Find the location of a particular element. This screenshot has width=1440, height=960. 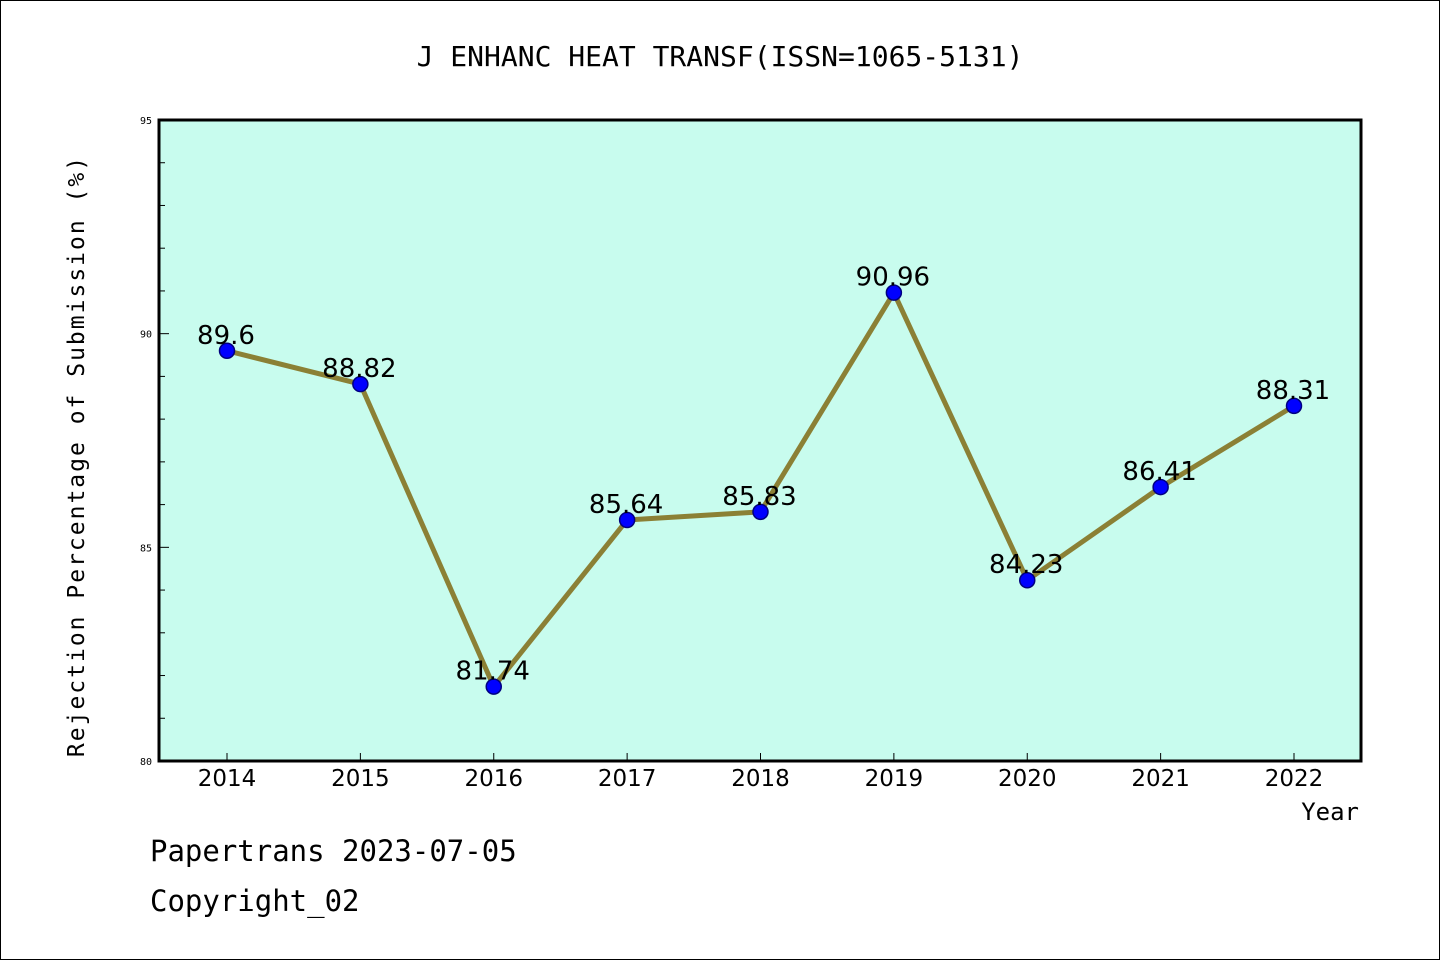

x-axis-ticks: 2014 2015 2016 2017 2018 2019 2020 2021 2022 is located at coordinates (761, 772).